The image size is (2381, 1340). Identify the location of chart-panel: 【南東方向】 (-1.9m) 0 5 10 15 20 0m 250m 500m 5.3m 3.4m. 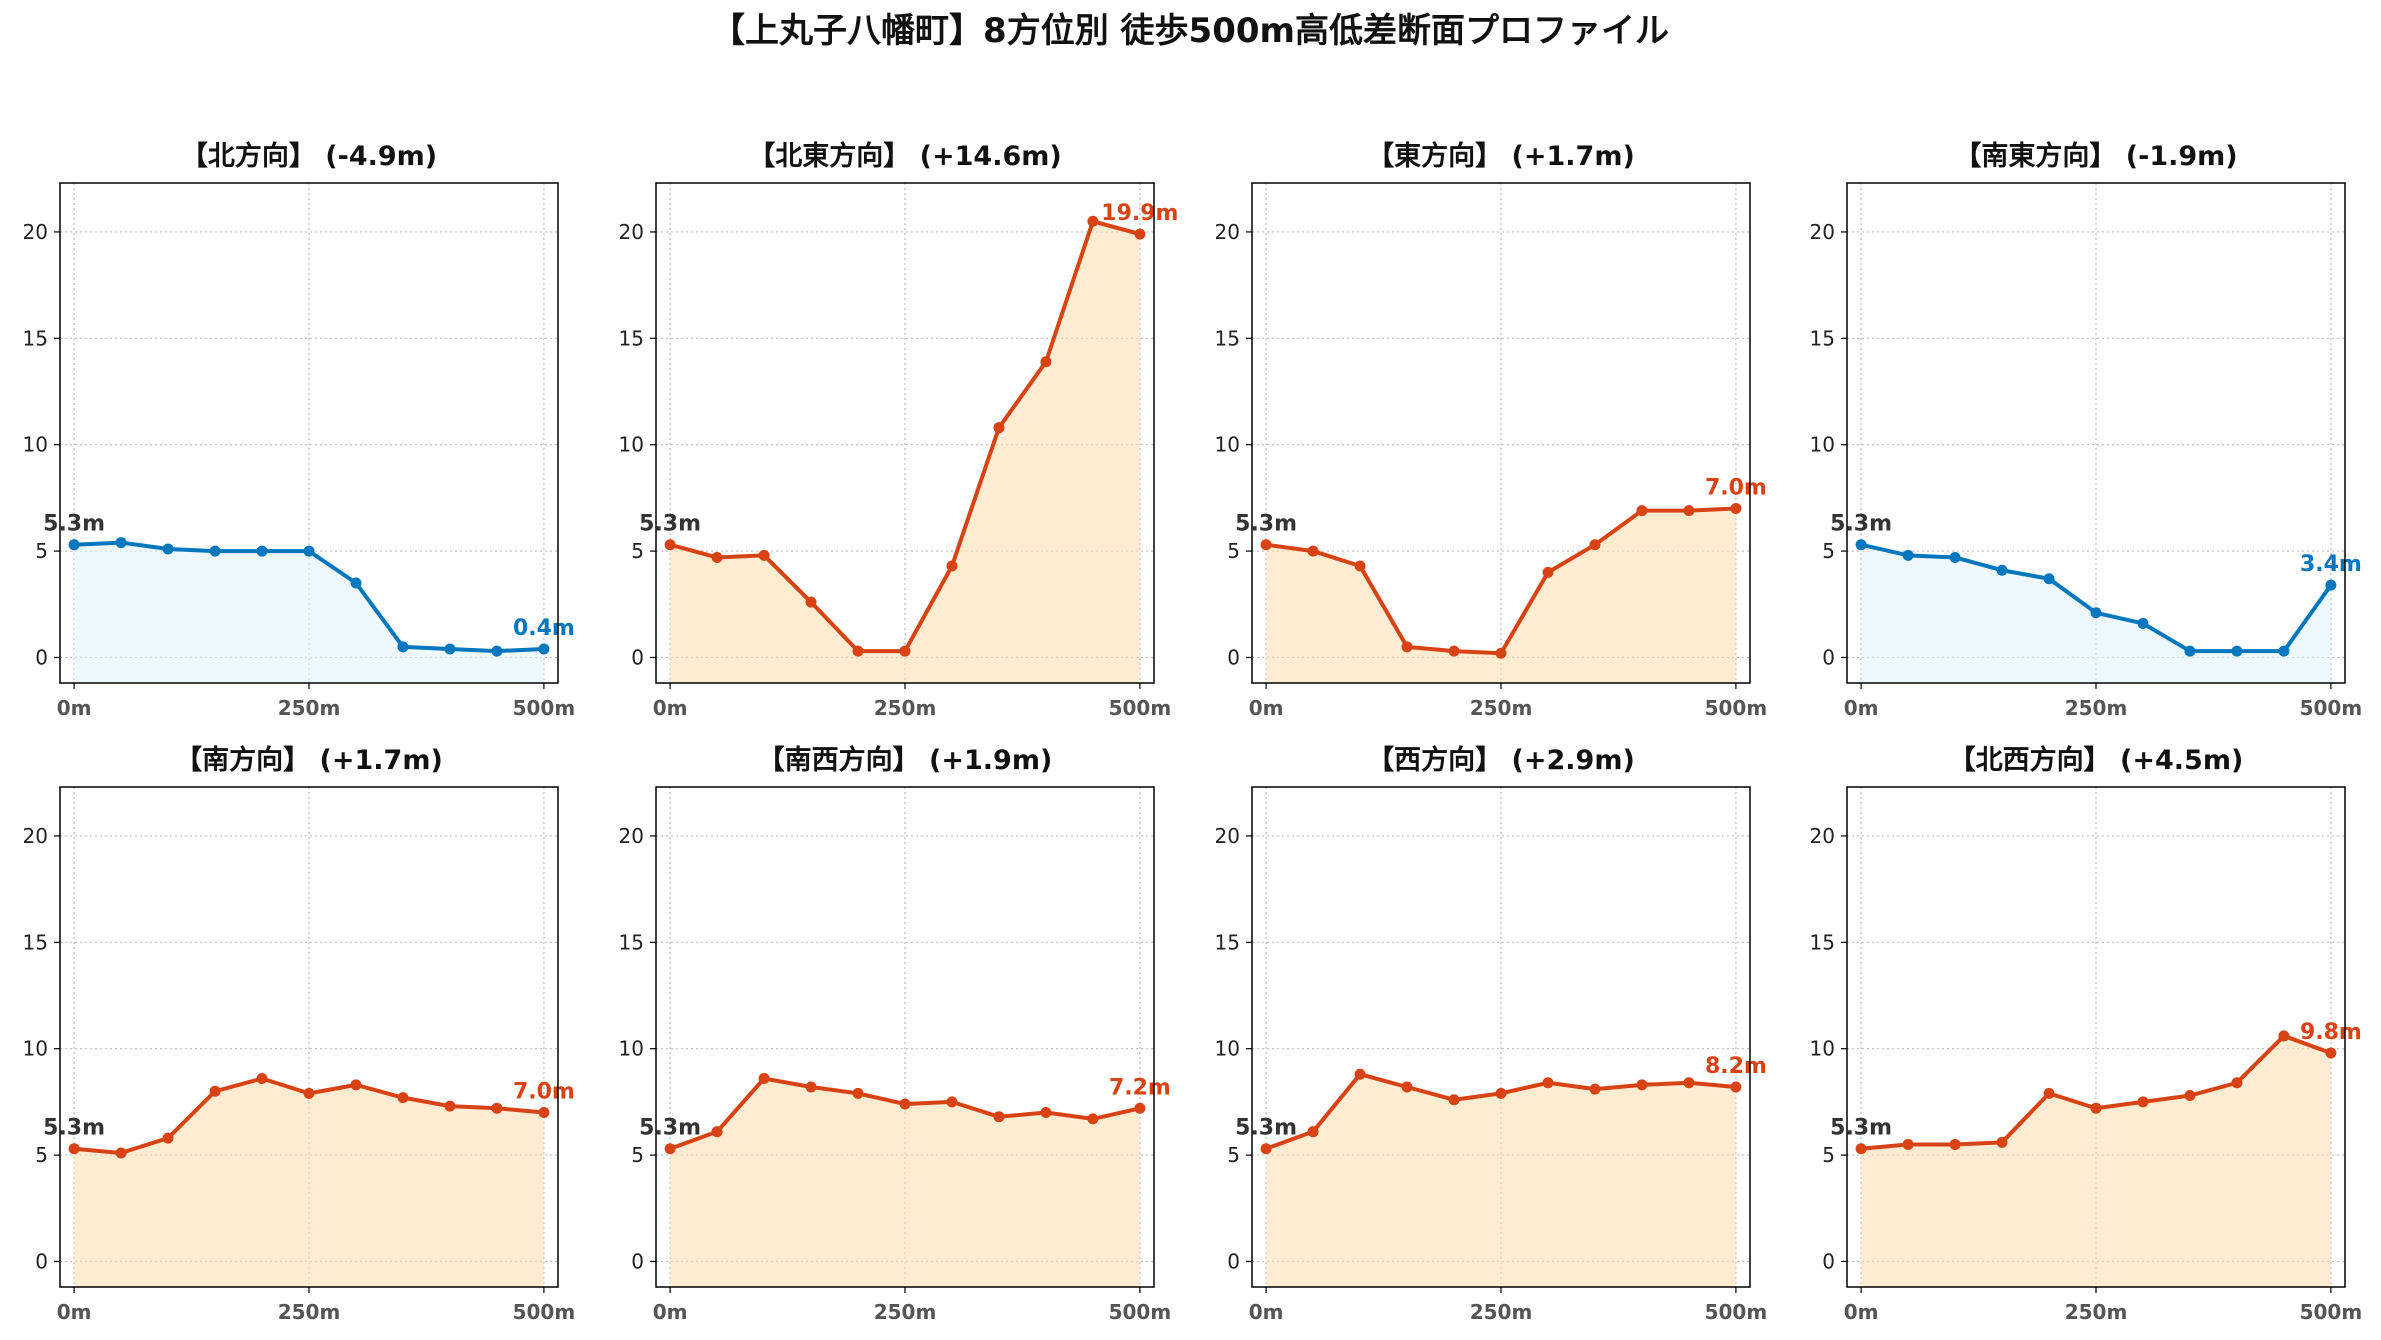
(2086, 430).